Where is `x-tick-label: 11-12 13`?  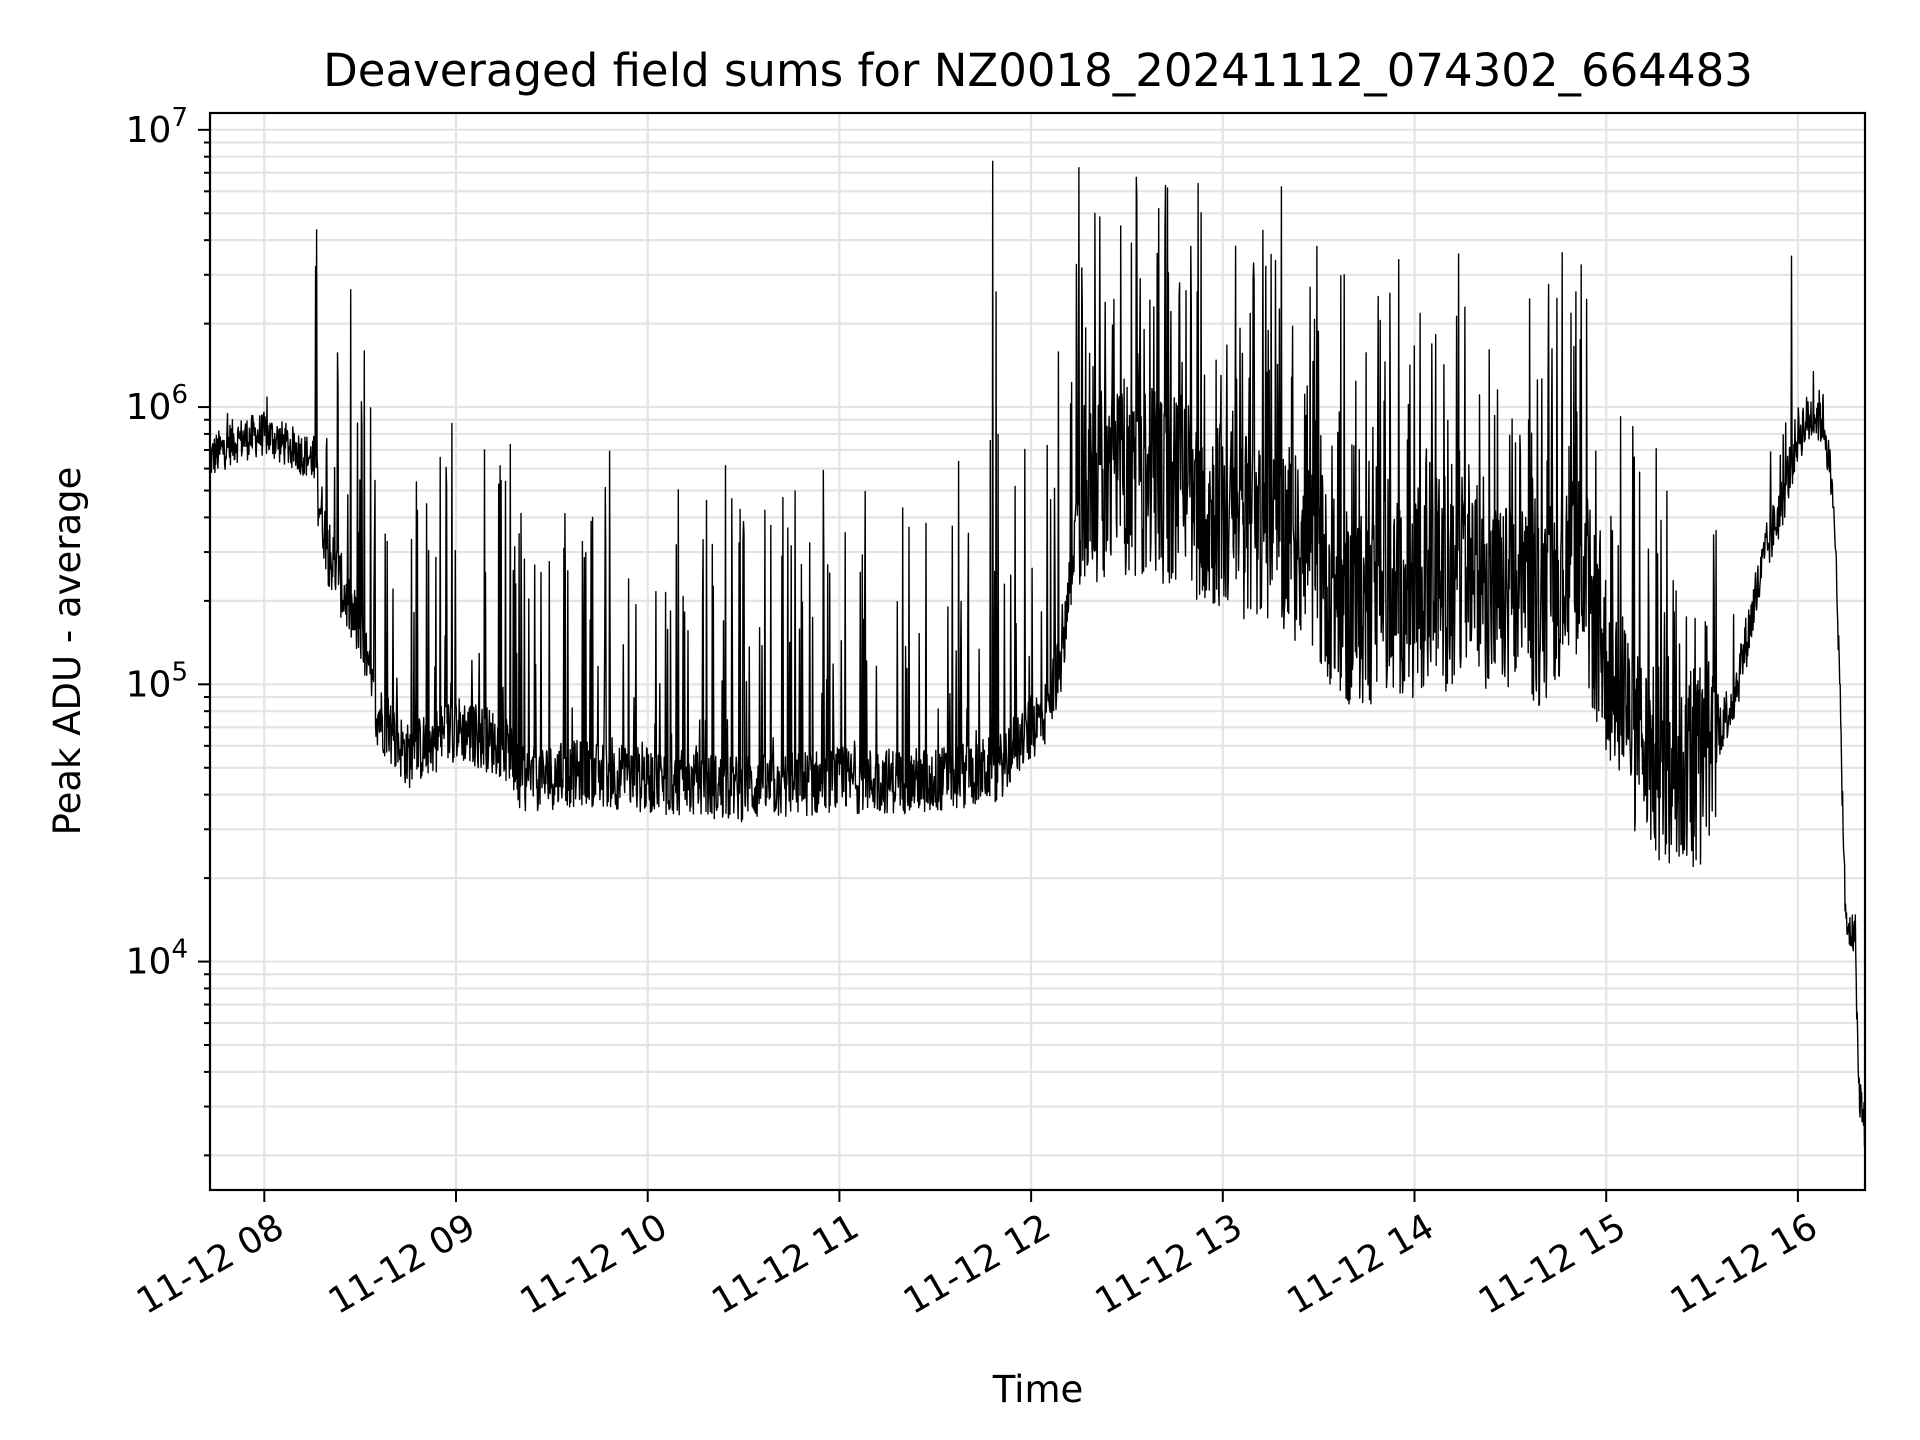 x-tick-label: 11-12 13 is located at coordinates (1169, 1264).